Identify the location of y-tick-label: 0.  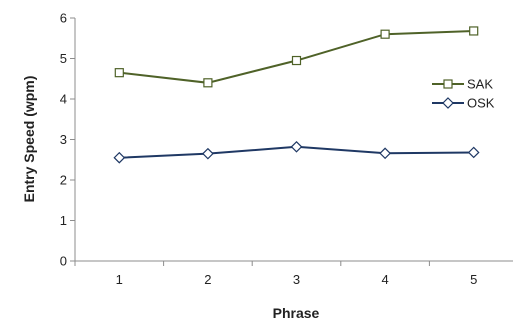
(63, 261).